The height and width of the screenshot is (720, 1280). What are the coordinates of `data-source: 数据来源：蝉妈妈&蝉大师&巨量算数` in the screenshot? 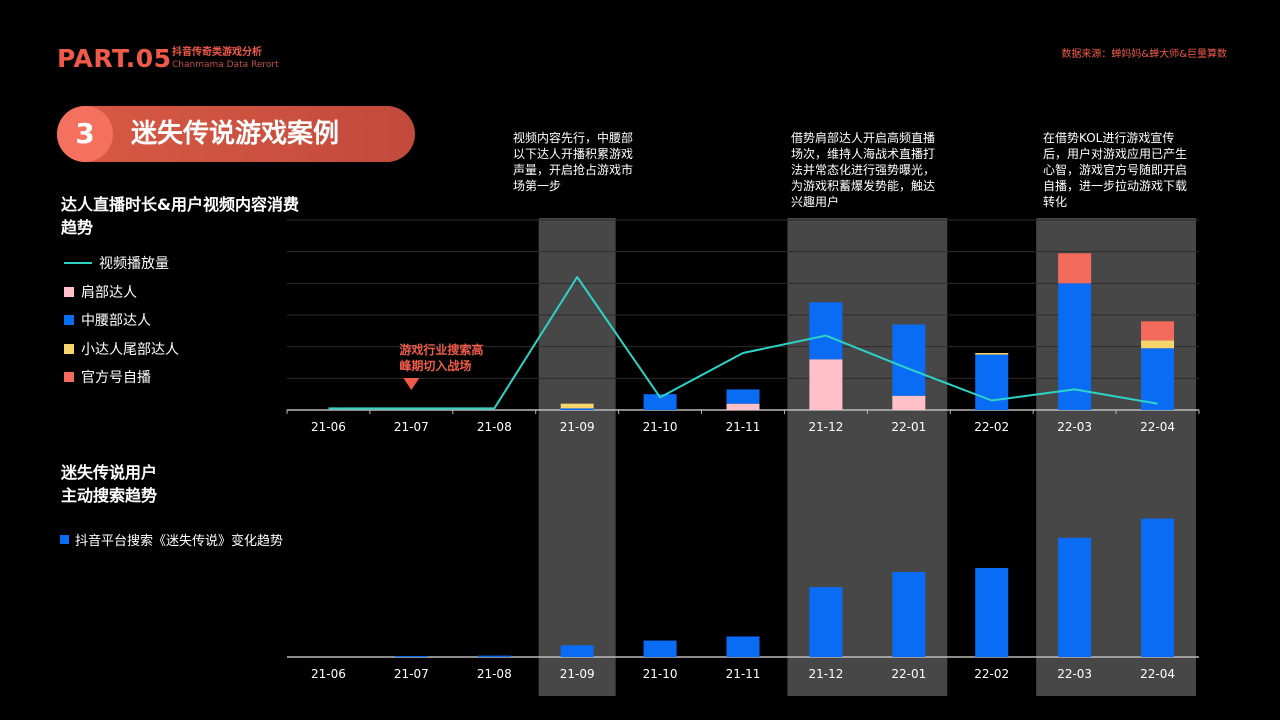 It's located at (1144, 54).